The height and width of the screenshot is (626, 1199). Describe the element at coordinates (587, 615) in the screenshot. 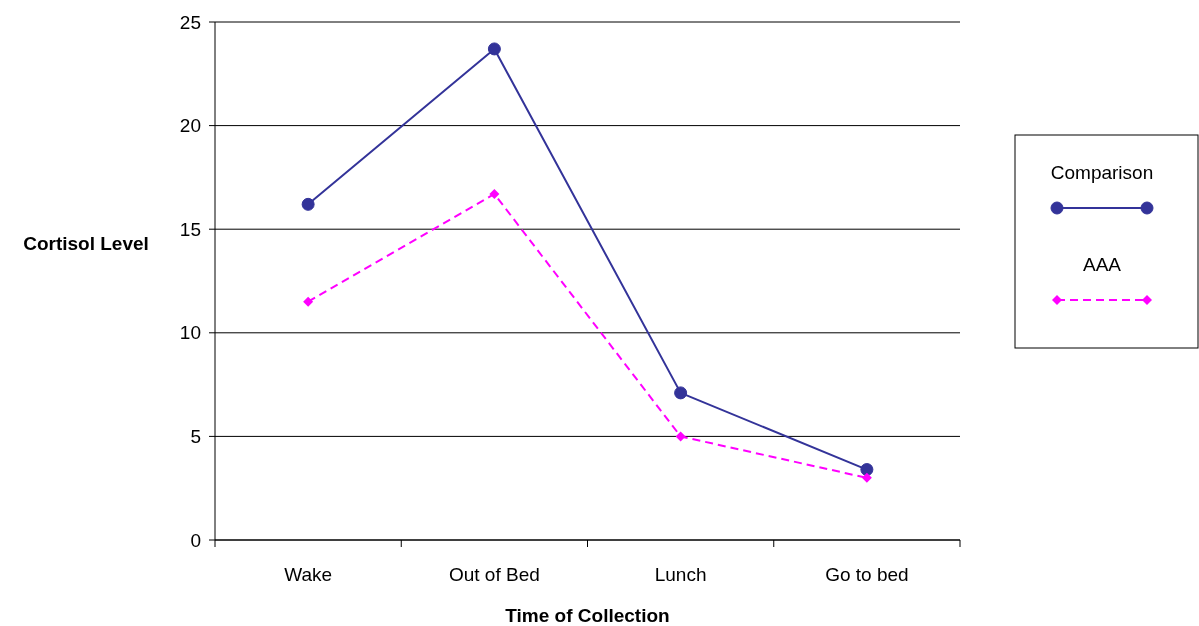

I see `x-axis-title: Time of Collection` at that location.